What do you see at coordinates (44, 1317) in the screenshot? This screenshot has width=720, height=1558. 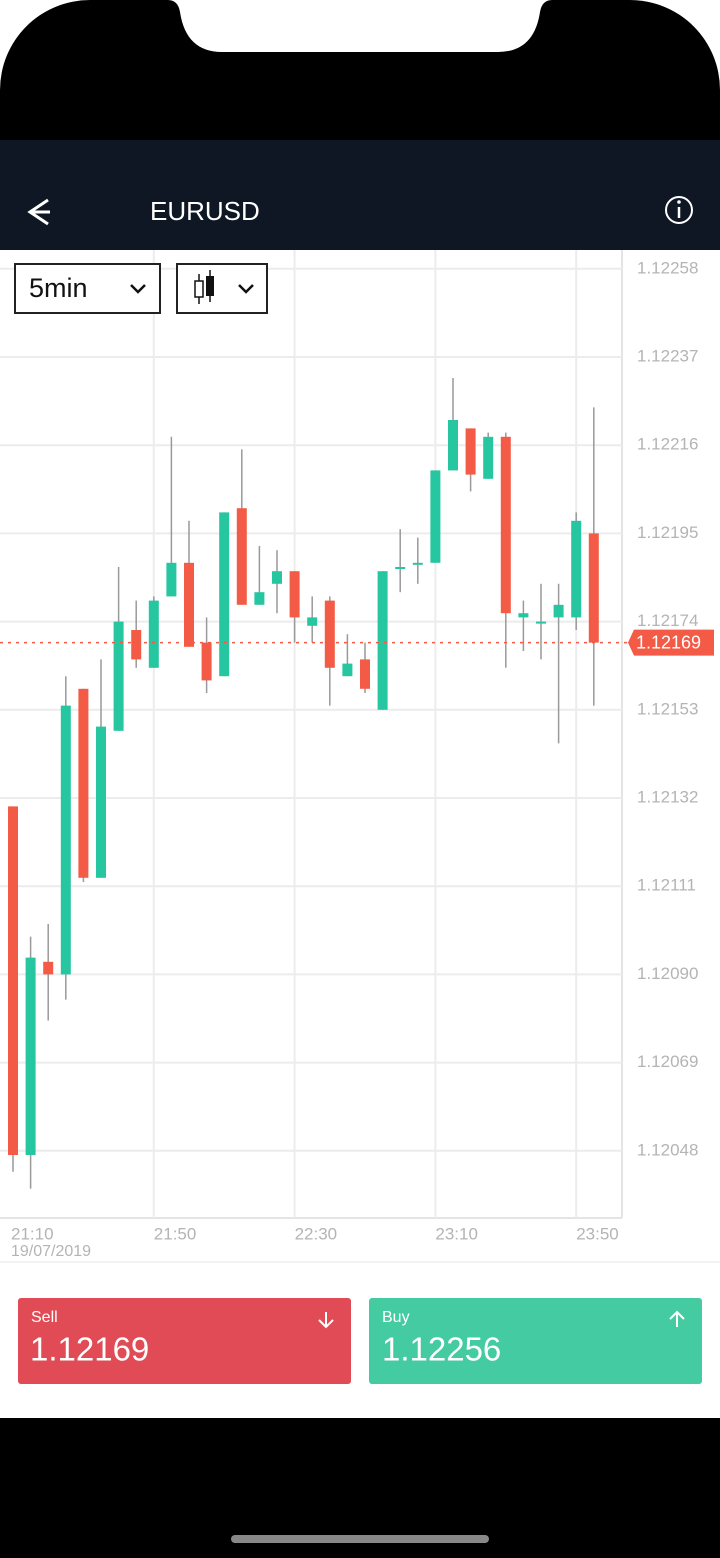 I see `sell-label: Sell` at bounding box center [44, 1317].